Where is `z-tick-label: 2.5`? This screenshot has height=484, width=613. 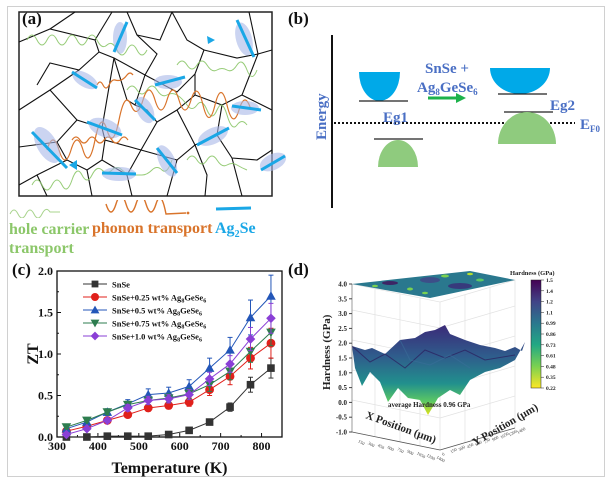 z-tick-label: 2.5 is located at coordinates (342, 329).